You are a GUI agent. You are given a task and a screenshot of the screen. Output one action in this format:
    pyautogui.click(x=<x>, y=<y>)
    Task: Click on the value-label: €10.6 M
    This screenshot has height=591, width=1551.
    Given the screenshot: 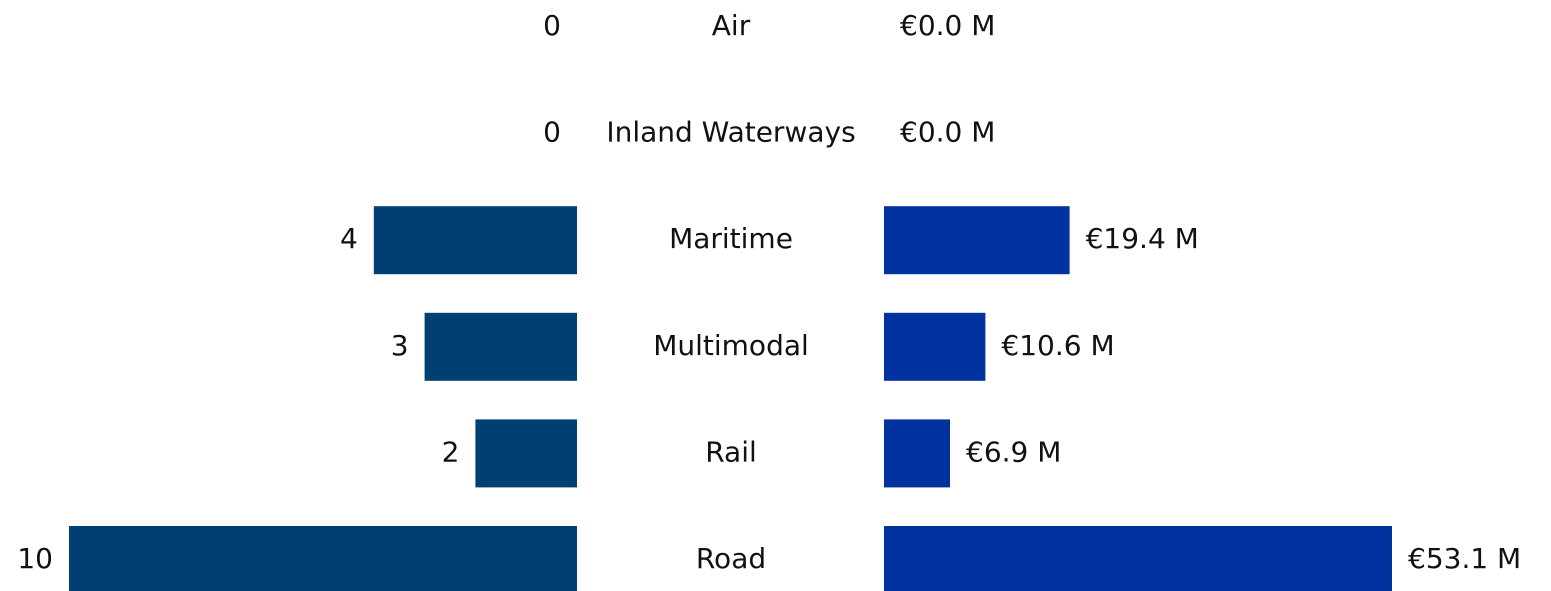 What is the action you would take?
    pyautogui.click(x=1057, y=345)
    